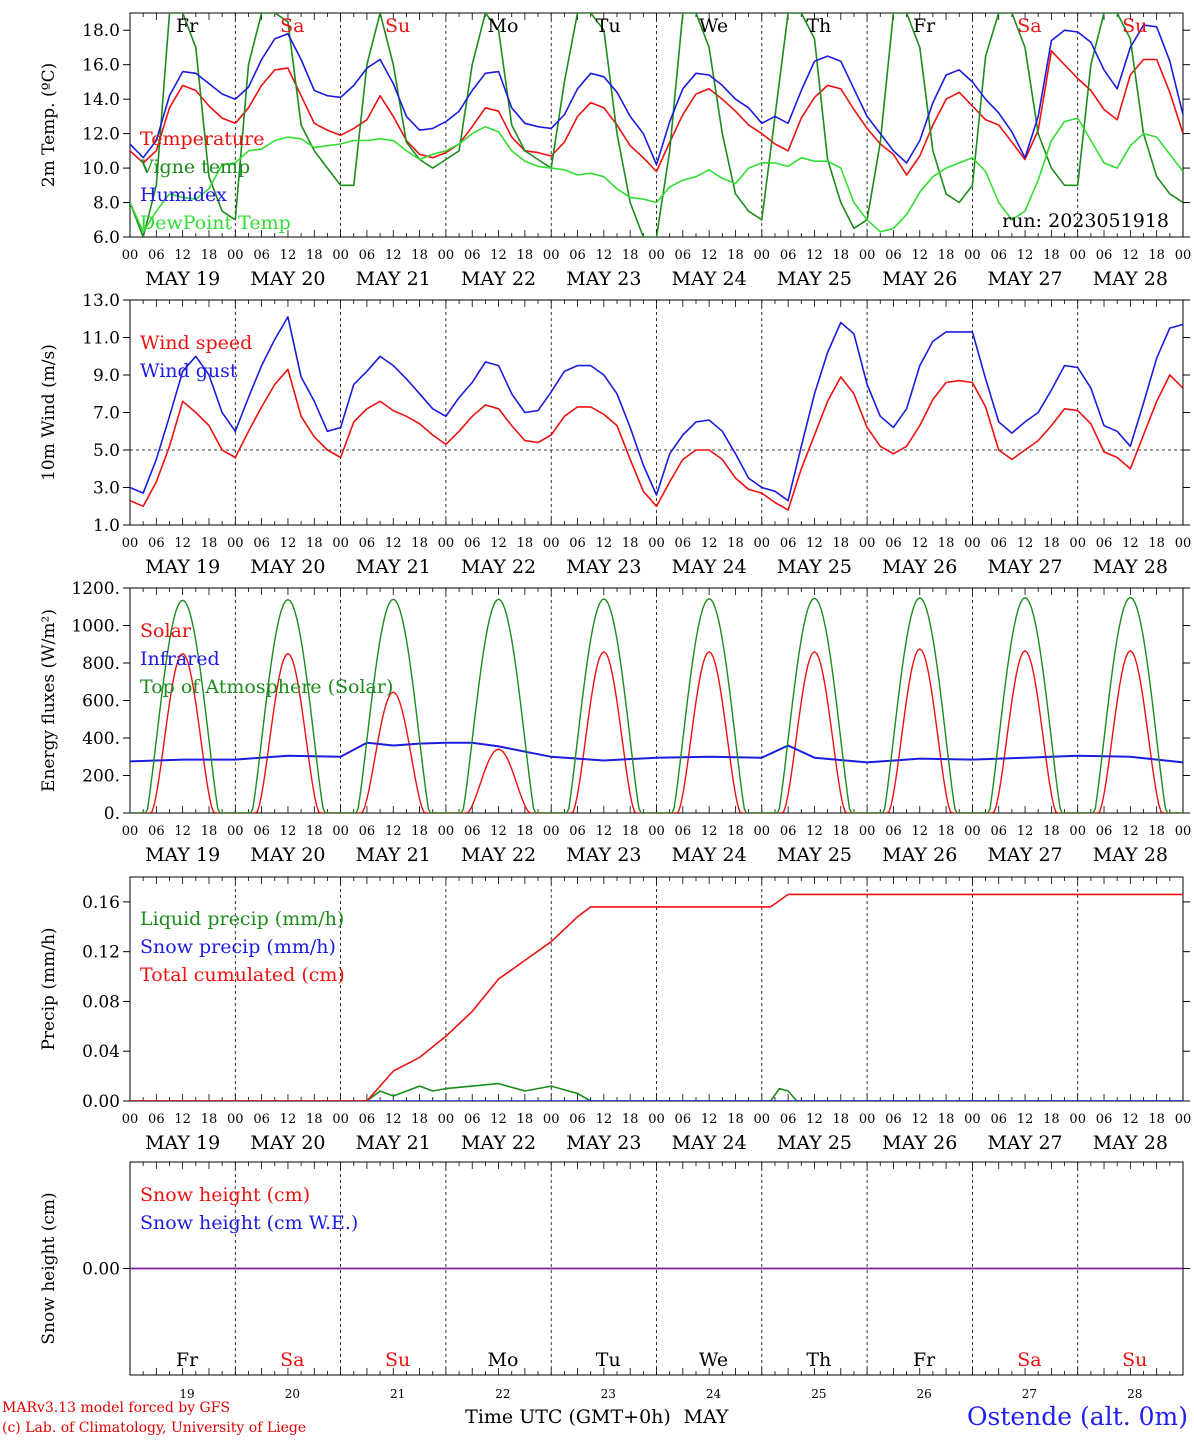 This screenshot has width=1194, height=1440. What do you see at coordinates (101, 169) in the screenshot?
I see `y-tick-label: 10.0` at bounding box center [101, 169].